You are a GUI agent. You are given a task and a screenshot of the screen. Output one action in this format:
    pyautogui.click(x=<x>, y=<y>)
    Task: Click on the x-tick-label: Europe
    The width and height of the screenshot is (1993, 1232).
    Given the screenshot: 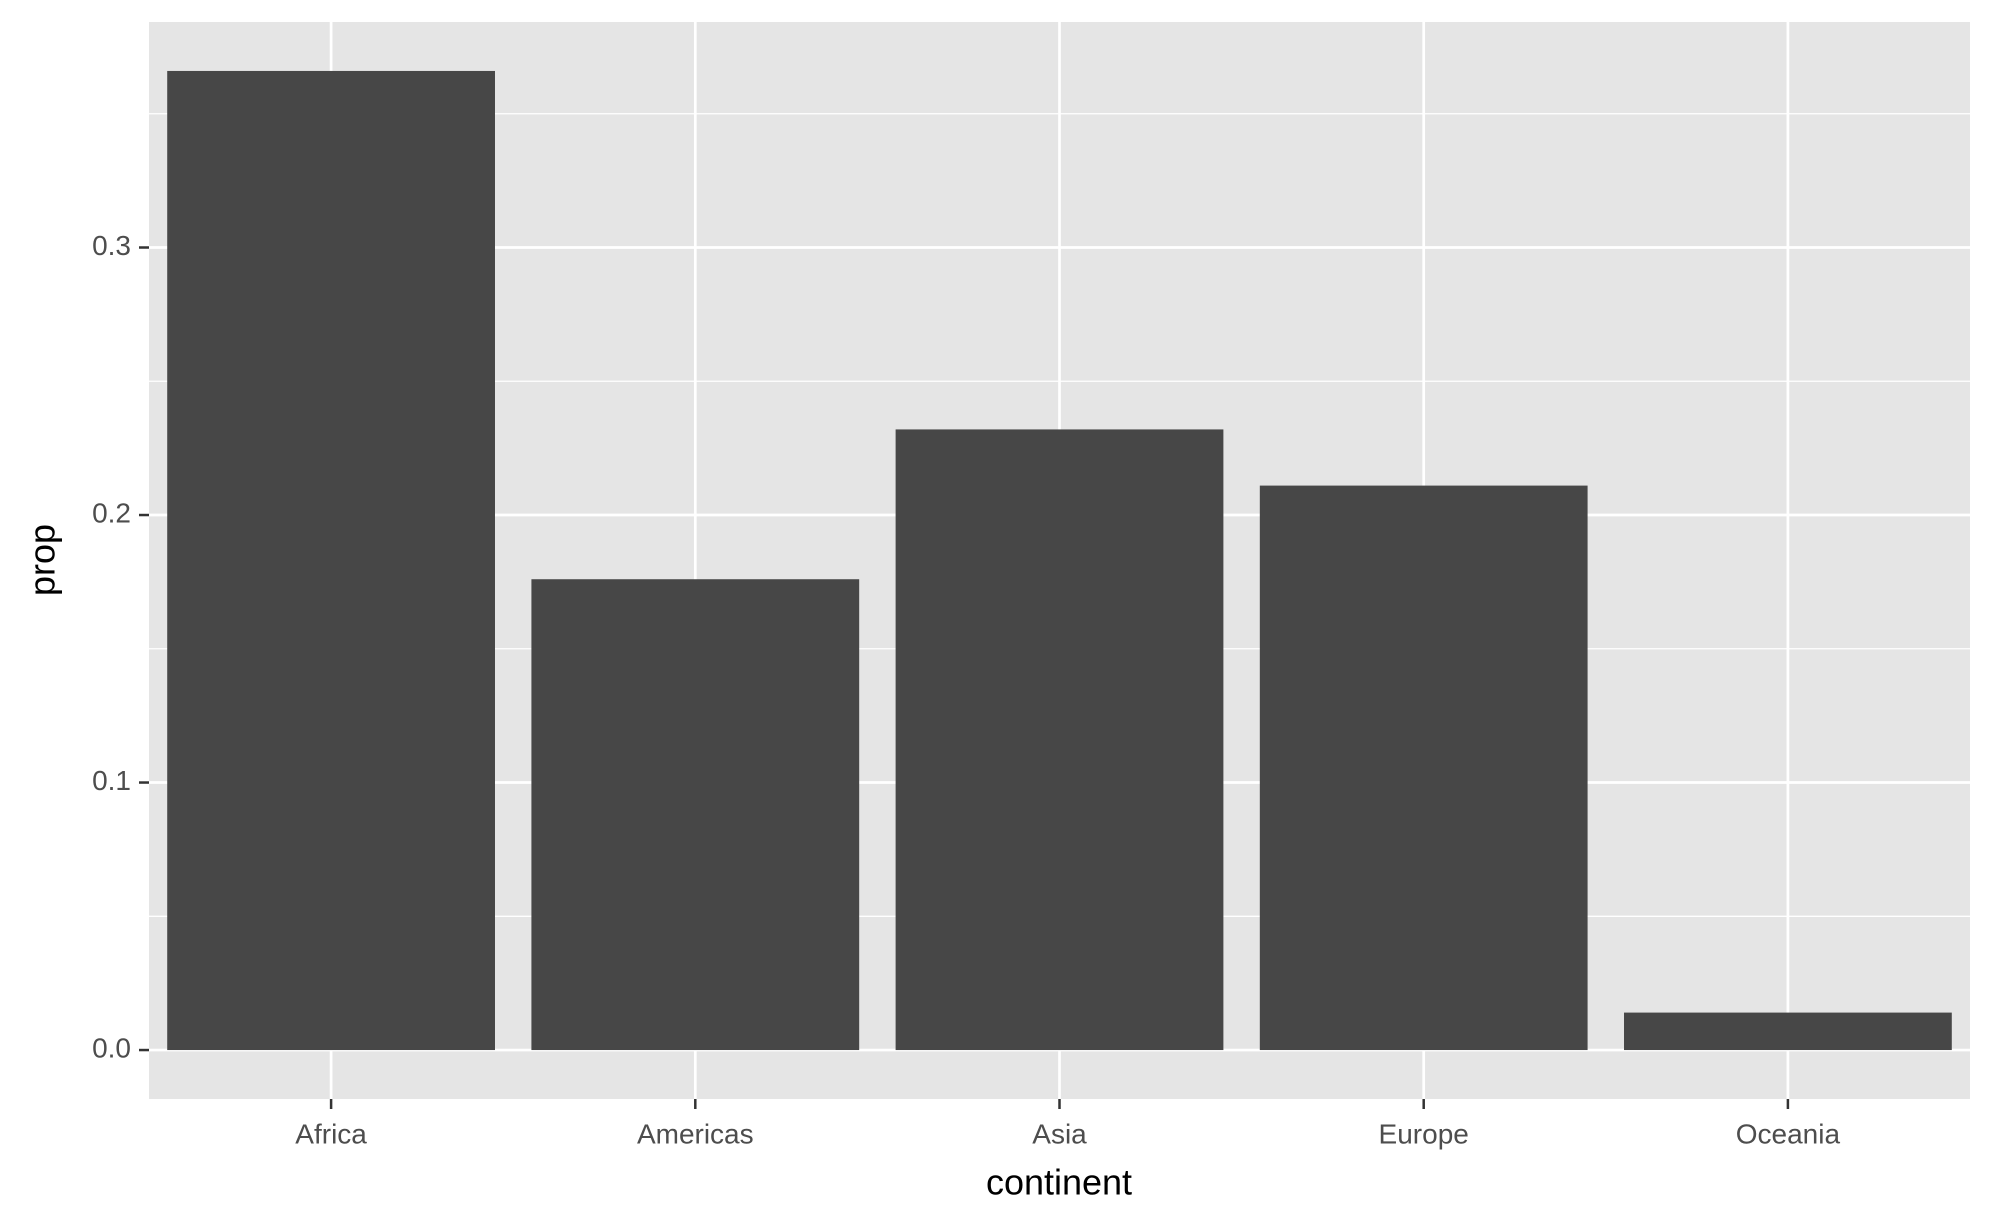 What is the action you would take?
    pyautogui.click(x=1424, y=1133)
    